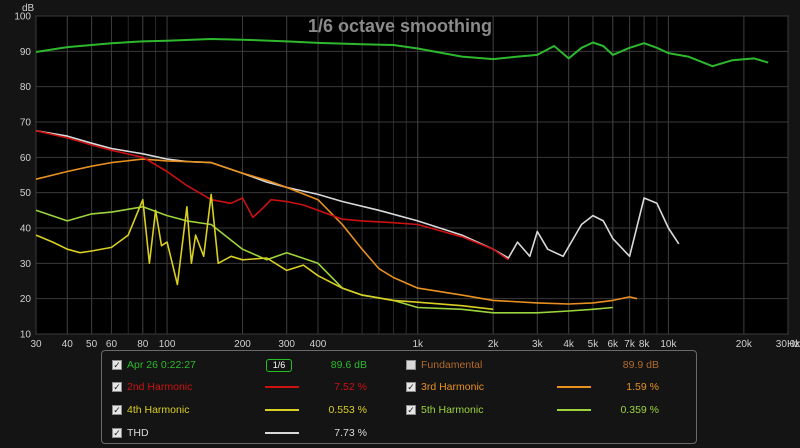 This screenshot has width=800, height=448. I want to click on thd-label: THD, so click(138, 433).